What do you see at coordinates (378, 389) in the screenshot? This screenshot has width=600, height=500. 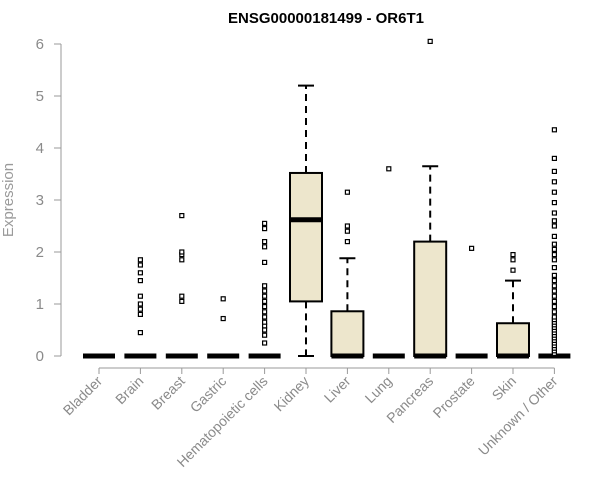 I see `x-tick-label: Lung` at bounding box center [378, 389].